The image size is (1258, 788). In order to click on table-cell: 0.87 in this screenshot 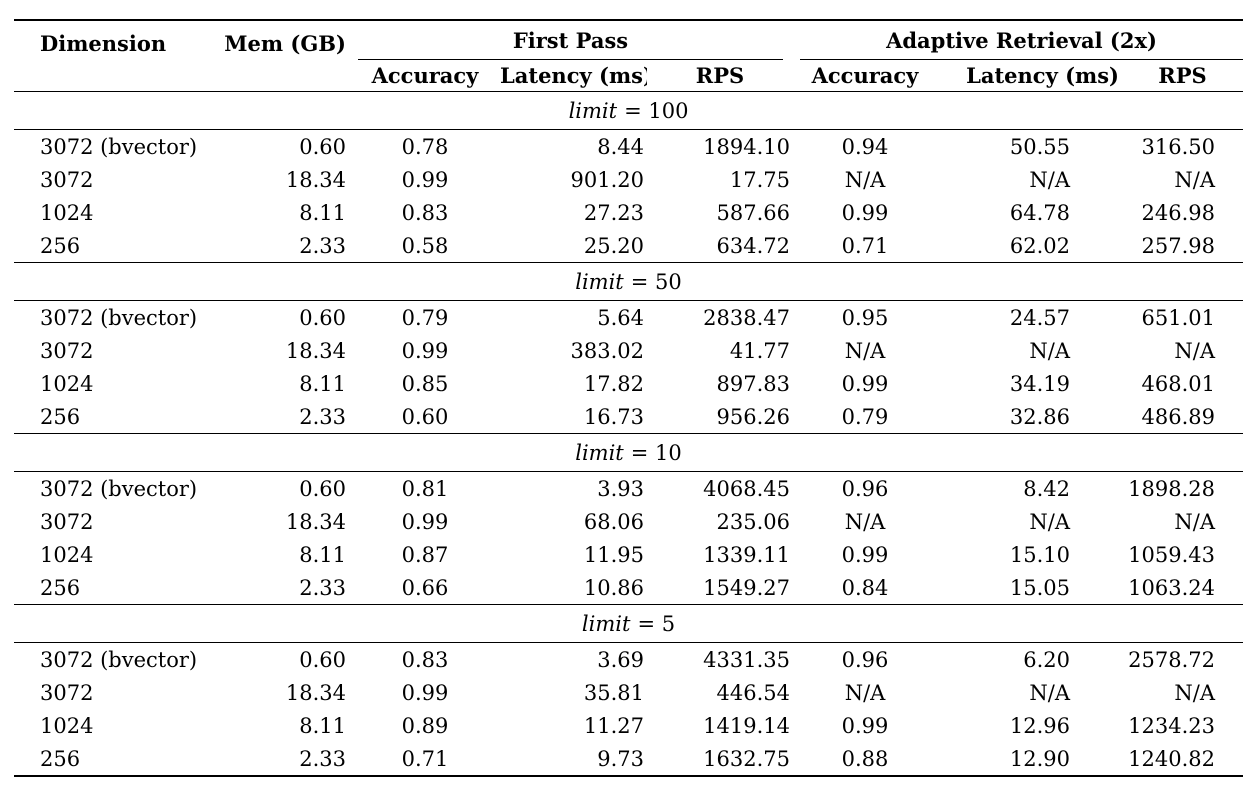, I will do `click(425, 554)`.